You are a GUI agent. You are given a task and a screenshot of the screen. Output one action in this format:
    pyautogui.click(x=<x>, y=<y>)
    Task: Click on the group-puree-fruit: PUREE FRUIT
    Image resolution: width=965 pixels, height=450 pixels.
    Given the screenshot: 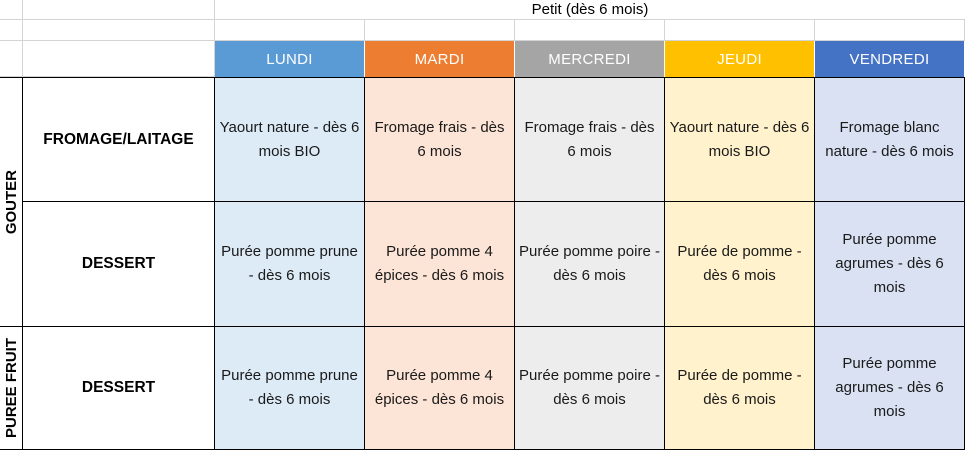 What is the action you would take?
    pyautogui.click(x=11, y=388)
    